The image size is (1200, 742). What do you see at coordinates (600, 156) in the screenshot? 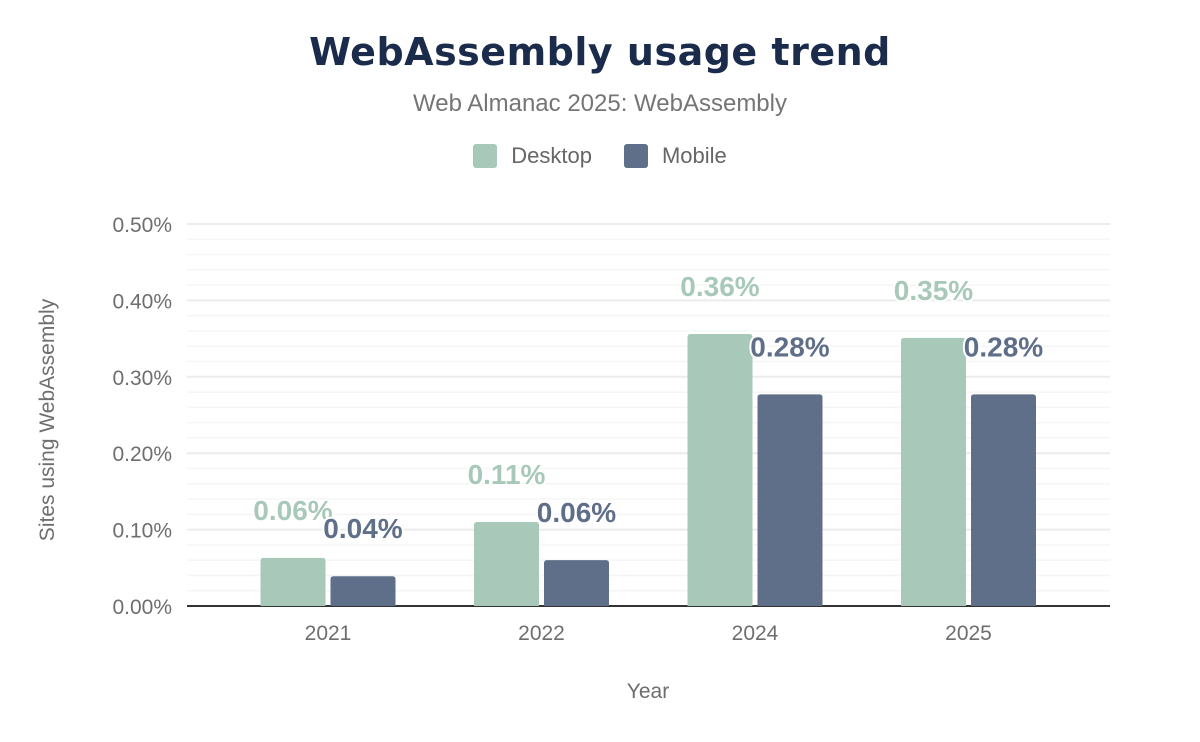
I see `legend: Desktop Mobile` at bounding box center [600, 156].